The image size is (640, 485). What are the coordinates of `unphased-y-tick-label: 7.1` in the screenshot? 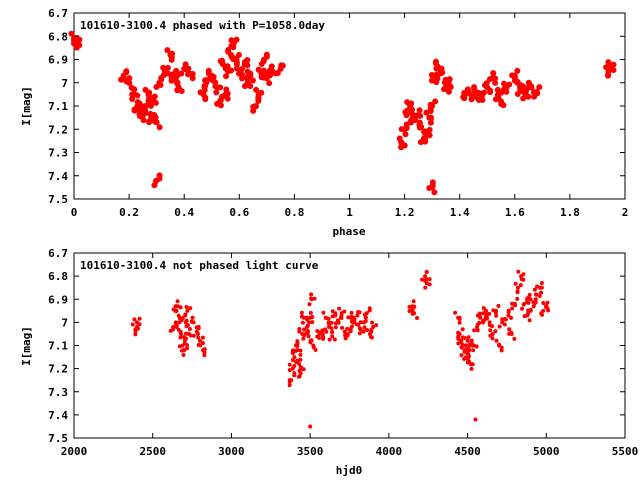 It's located at (58, 346).